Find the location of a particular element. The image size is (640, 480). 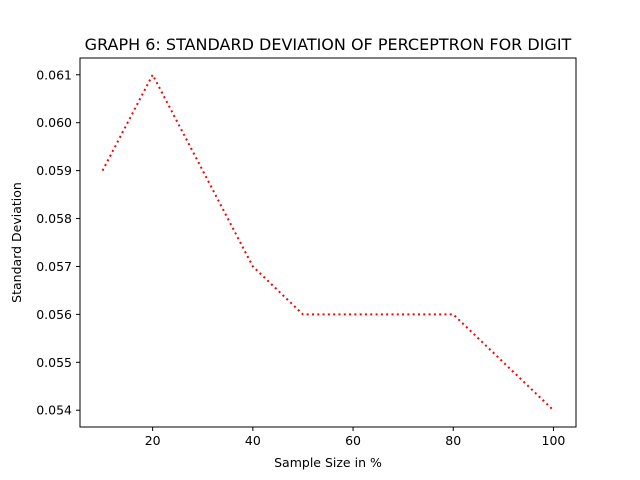

y-tick-label: 0.061 is located at coordinates (54, 74).